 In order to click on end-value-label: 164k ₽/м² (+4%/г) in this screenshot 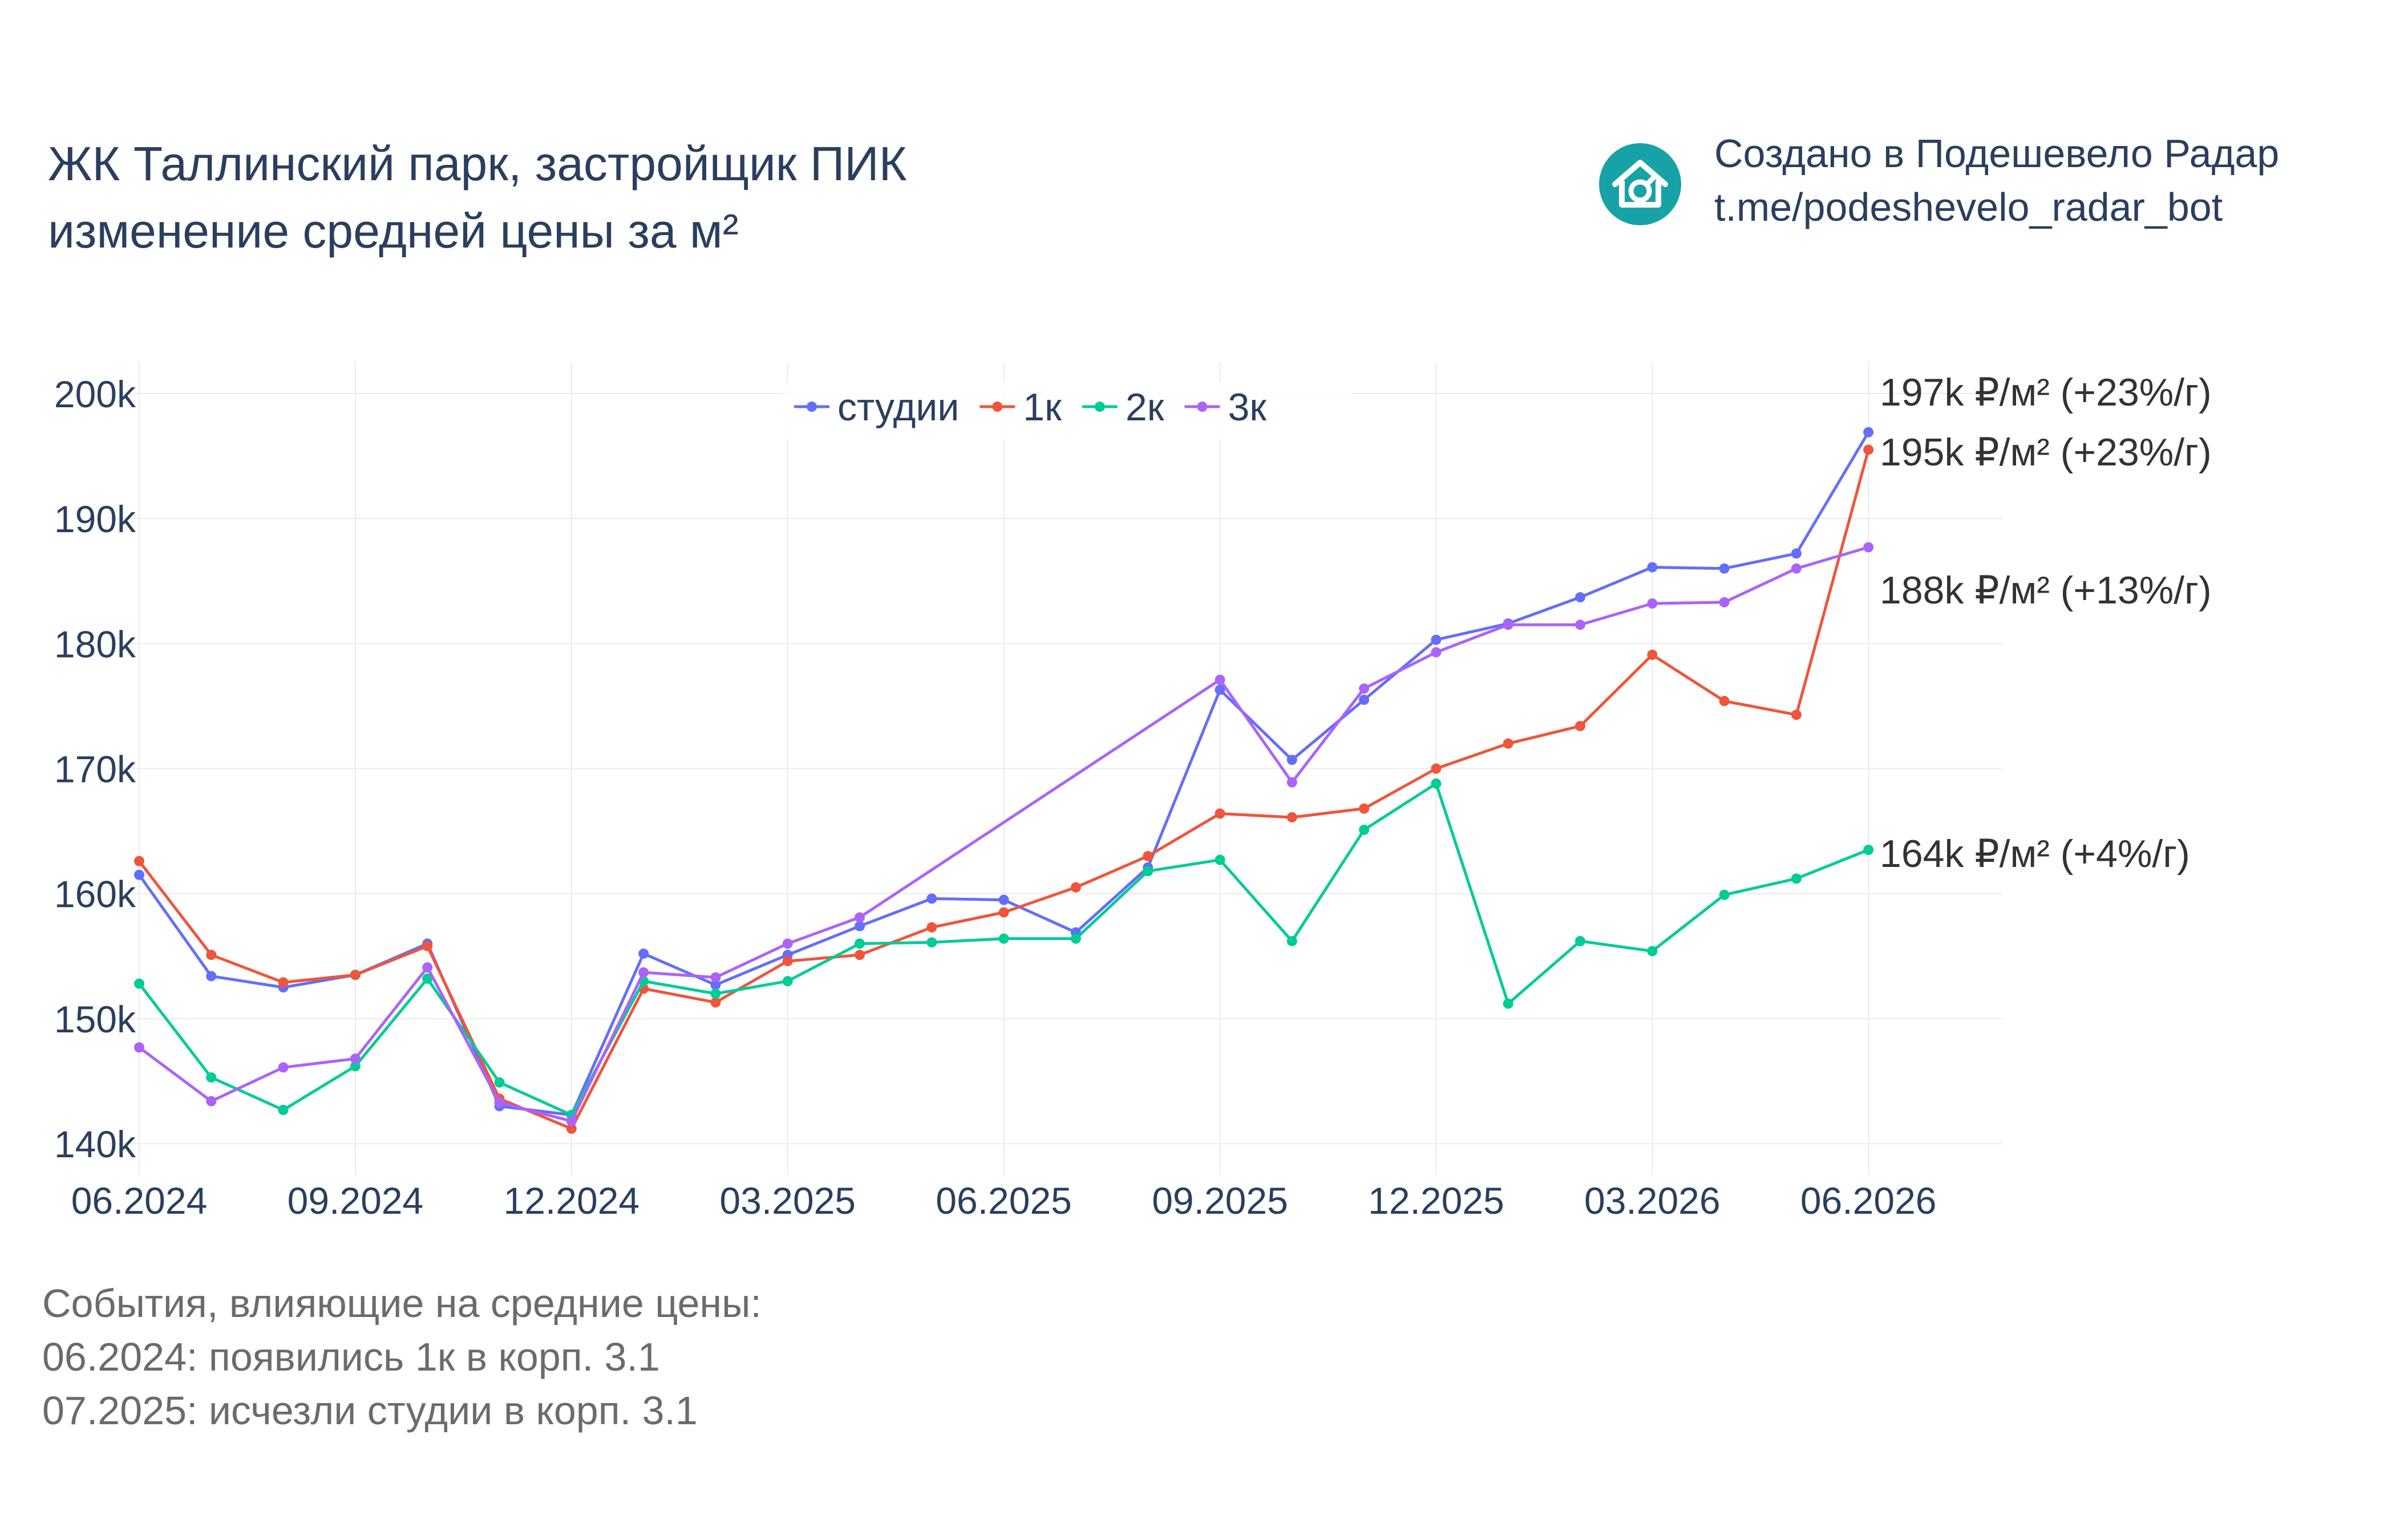, I will do `click(2035, 854)`.